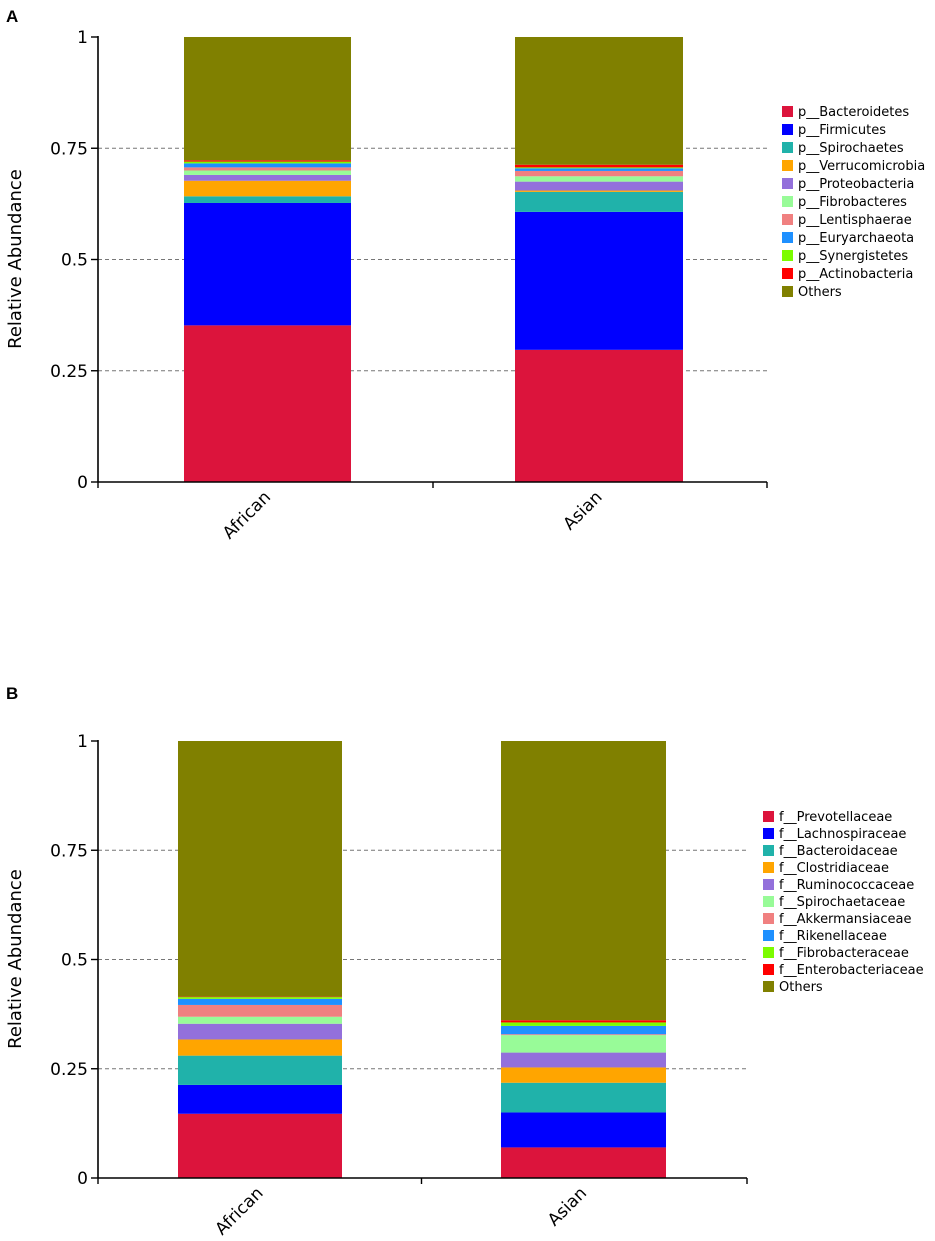 The height and width of the screenshot is (1241, 935). What do you see at coordinates (69, 1070) in the screenshot?
I see `chart-b-y-tick-label: 0.25` at bounding box center [69, 1070].